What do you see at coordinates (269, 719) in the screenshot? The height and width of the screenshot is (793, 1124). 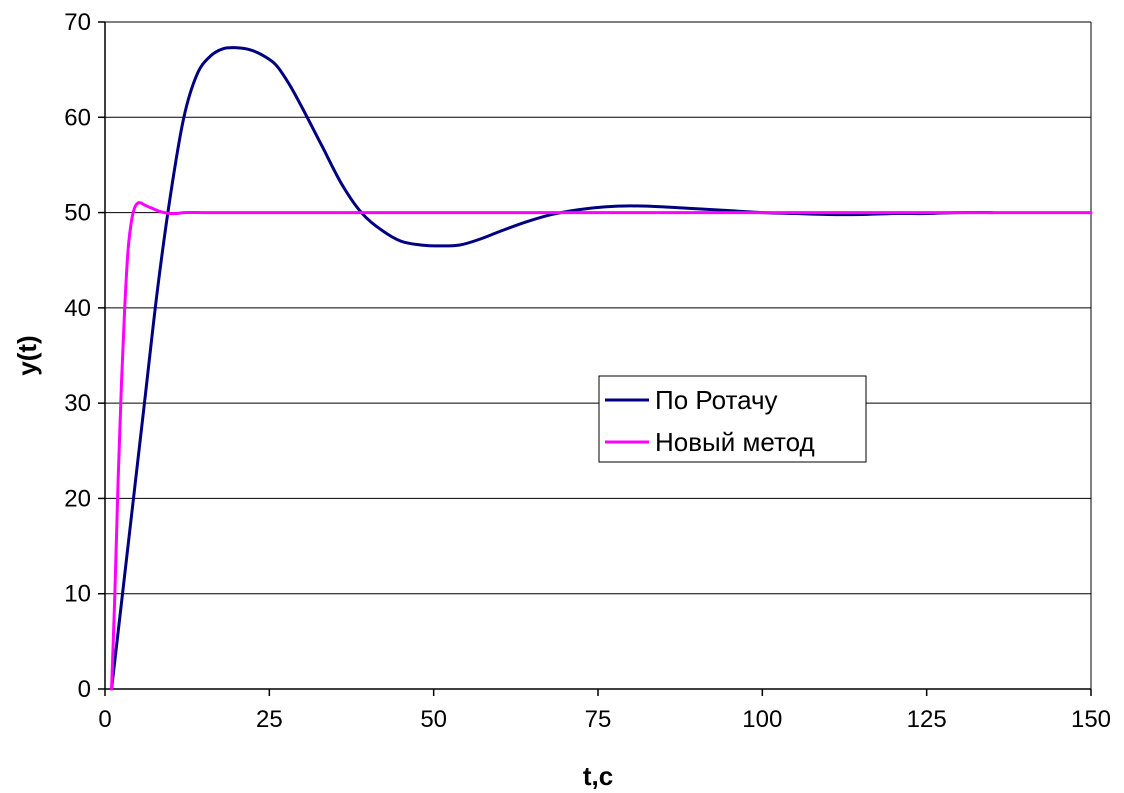 I see `x-tick-label: 25` at bounding box center [269, 719].